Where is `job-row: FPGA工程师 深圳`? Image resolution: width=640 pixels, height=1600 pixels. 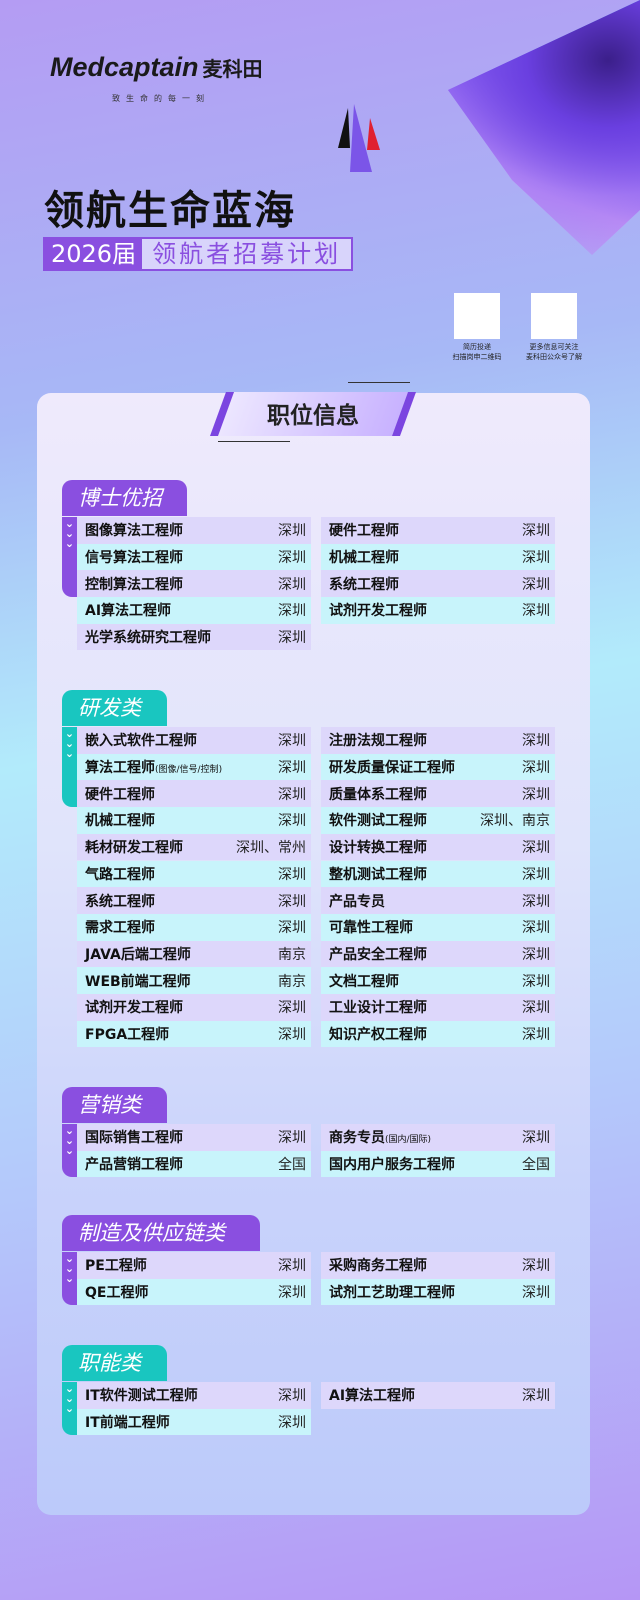
job-row: FPGA工程师 深圳 is located at coordinates (194, 1034).